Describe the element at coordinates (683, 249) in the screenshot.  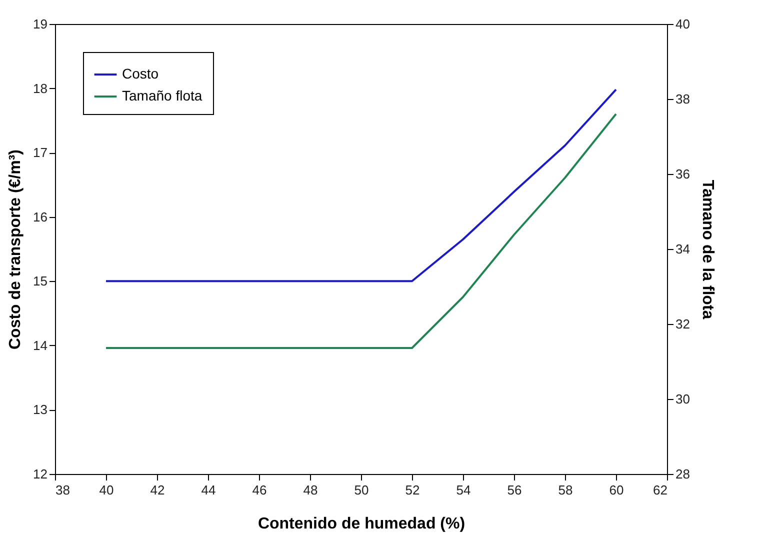
I see `y2-tick-label: 34` at that location.